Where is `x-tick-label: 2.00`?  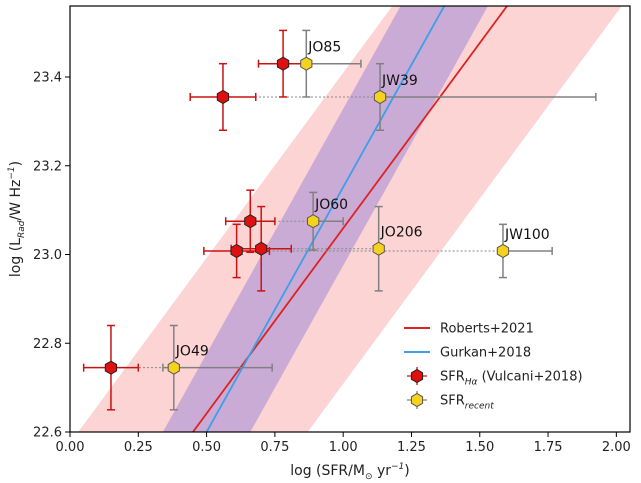
x-tick-label: 2.00 is located at coordinates (616, 447).